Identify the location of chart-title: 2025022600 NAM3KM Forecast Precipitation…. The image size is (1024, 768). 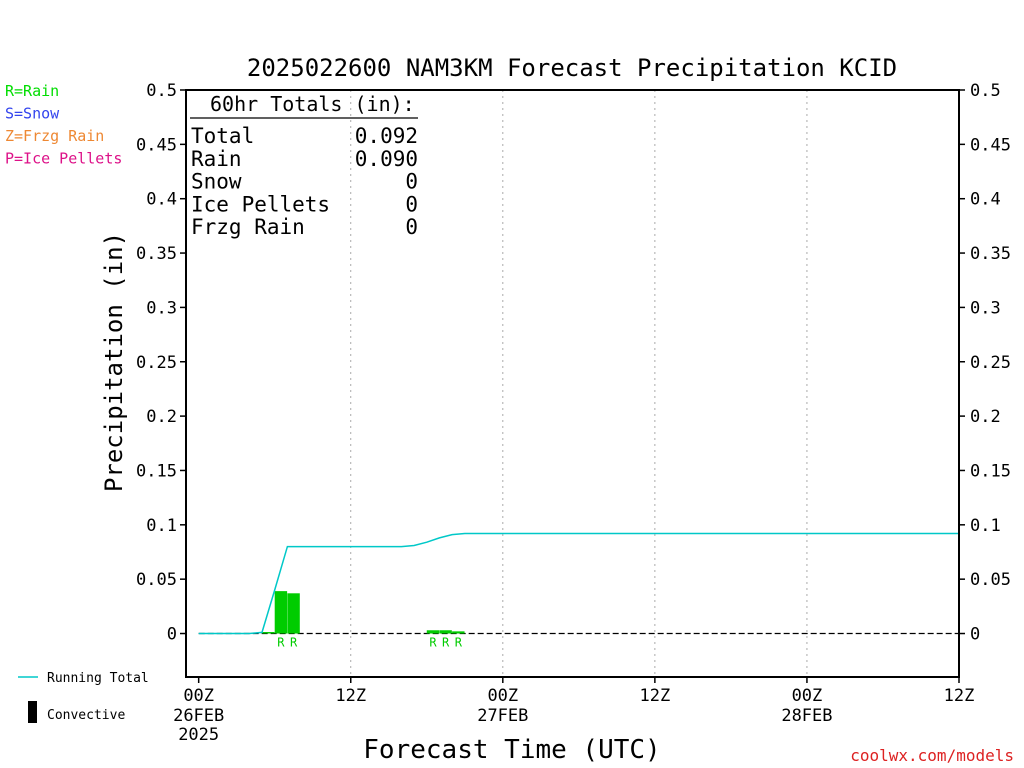
(572, 68).